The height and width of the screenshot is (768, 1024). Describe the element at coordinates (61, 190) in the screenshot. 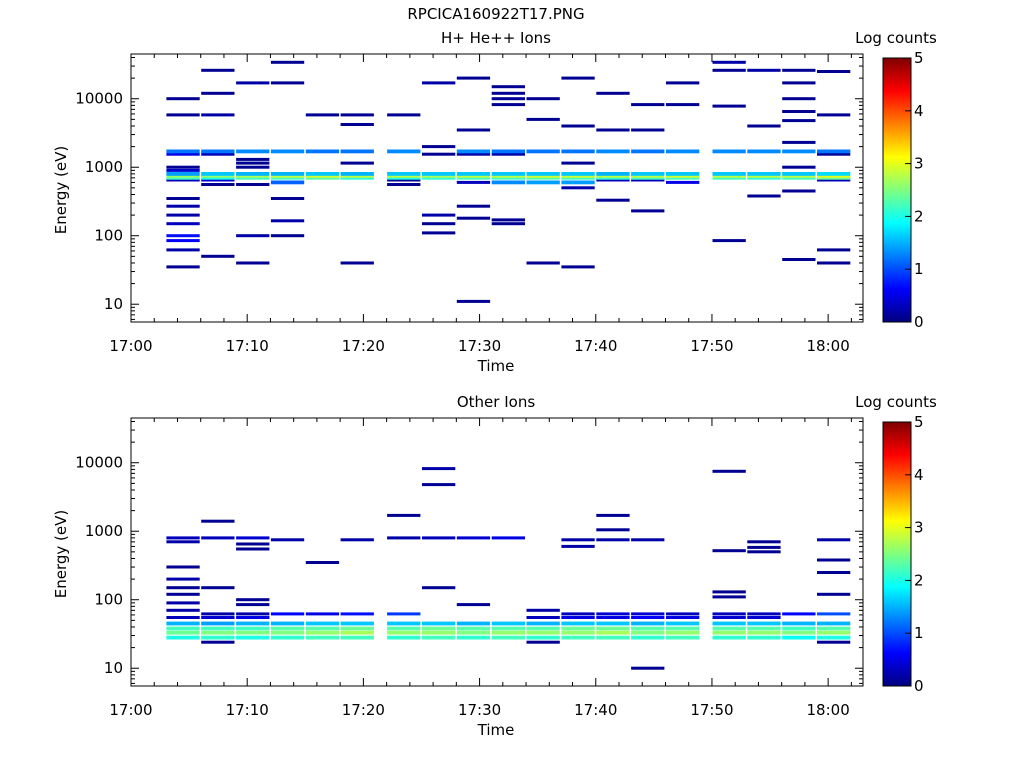

I see `y-axis-label: Energy (eV)` at that location.